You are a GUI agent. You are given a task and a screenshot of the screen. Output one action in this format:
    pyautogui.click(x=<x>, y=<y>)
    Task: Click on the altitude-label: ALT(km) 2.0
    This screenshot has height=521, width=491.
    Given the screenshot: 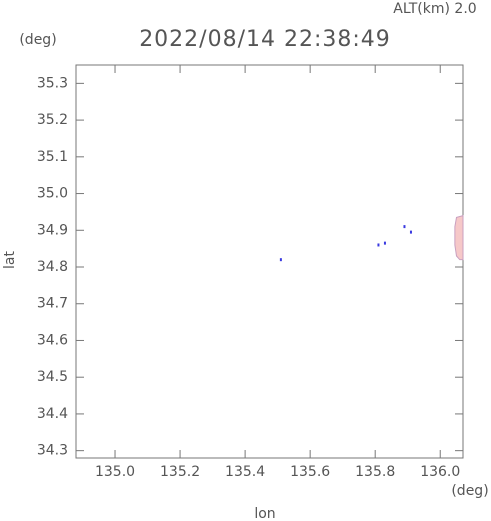 What is the action you would take?
    pyautogui.click(x=434, y=9)
    